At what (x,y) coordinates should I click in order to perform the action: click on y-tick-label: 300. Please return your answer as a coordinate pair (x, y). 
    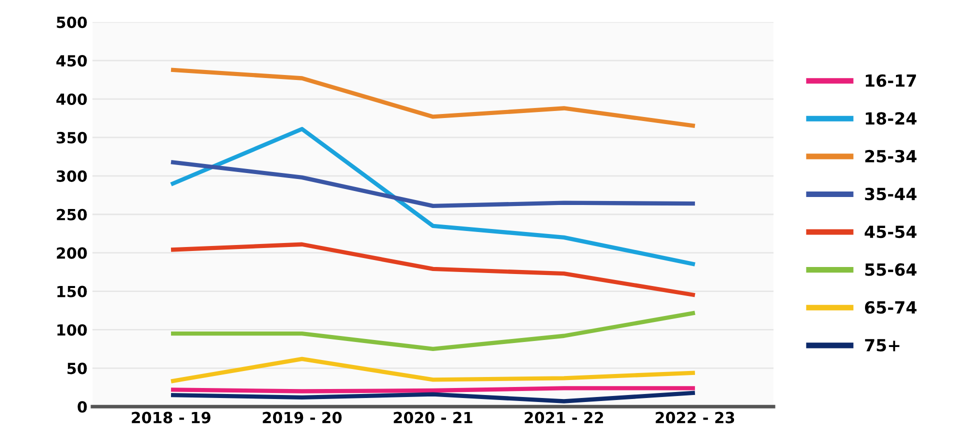
    Looking at the image, I should click on (71, 176).